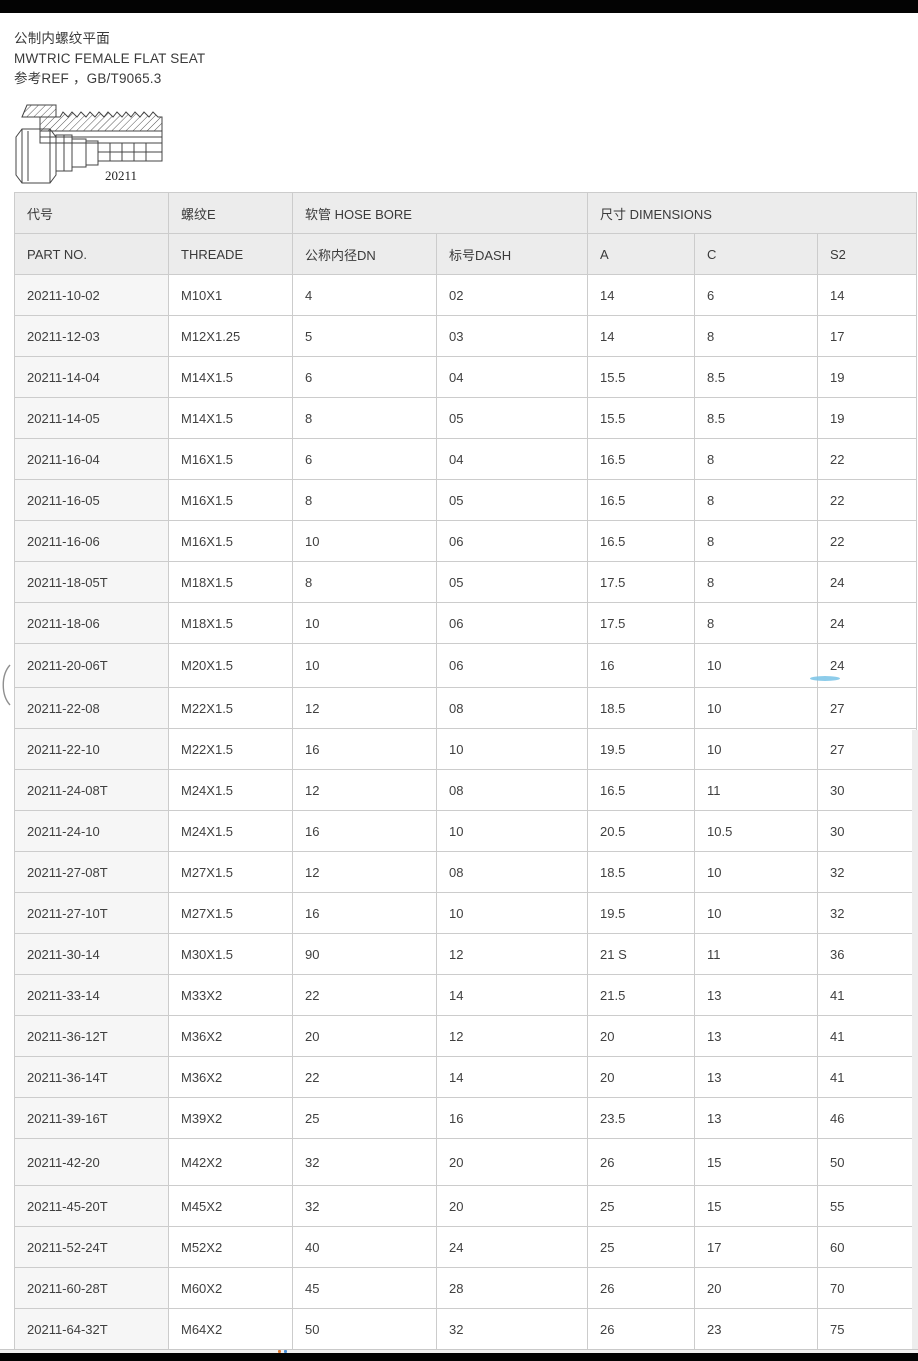 Image resolution: width=918 pixels, height=1361 pixels. Describe the element at coordinates (230, 418) in the screenshot. I see `cell-thread: M14X1.5` at that location.